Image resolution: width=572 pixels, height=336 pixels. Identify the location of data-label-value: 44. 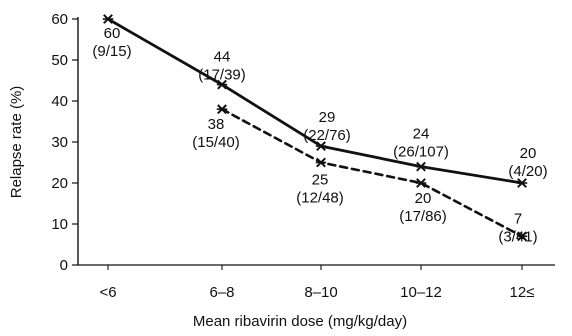
(222, 57).